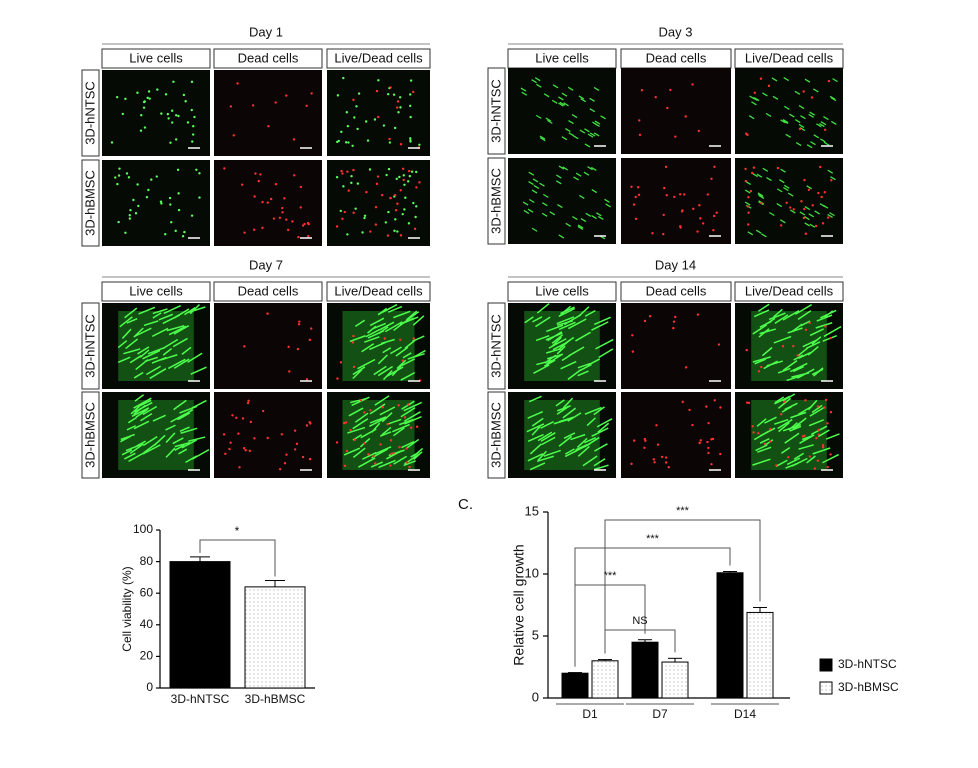 Image resolution: width=978 pixels, height=768 pixels. I want to click on x-tick-label: 3D-hBMSC, so click(275, 699).